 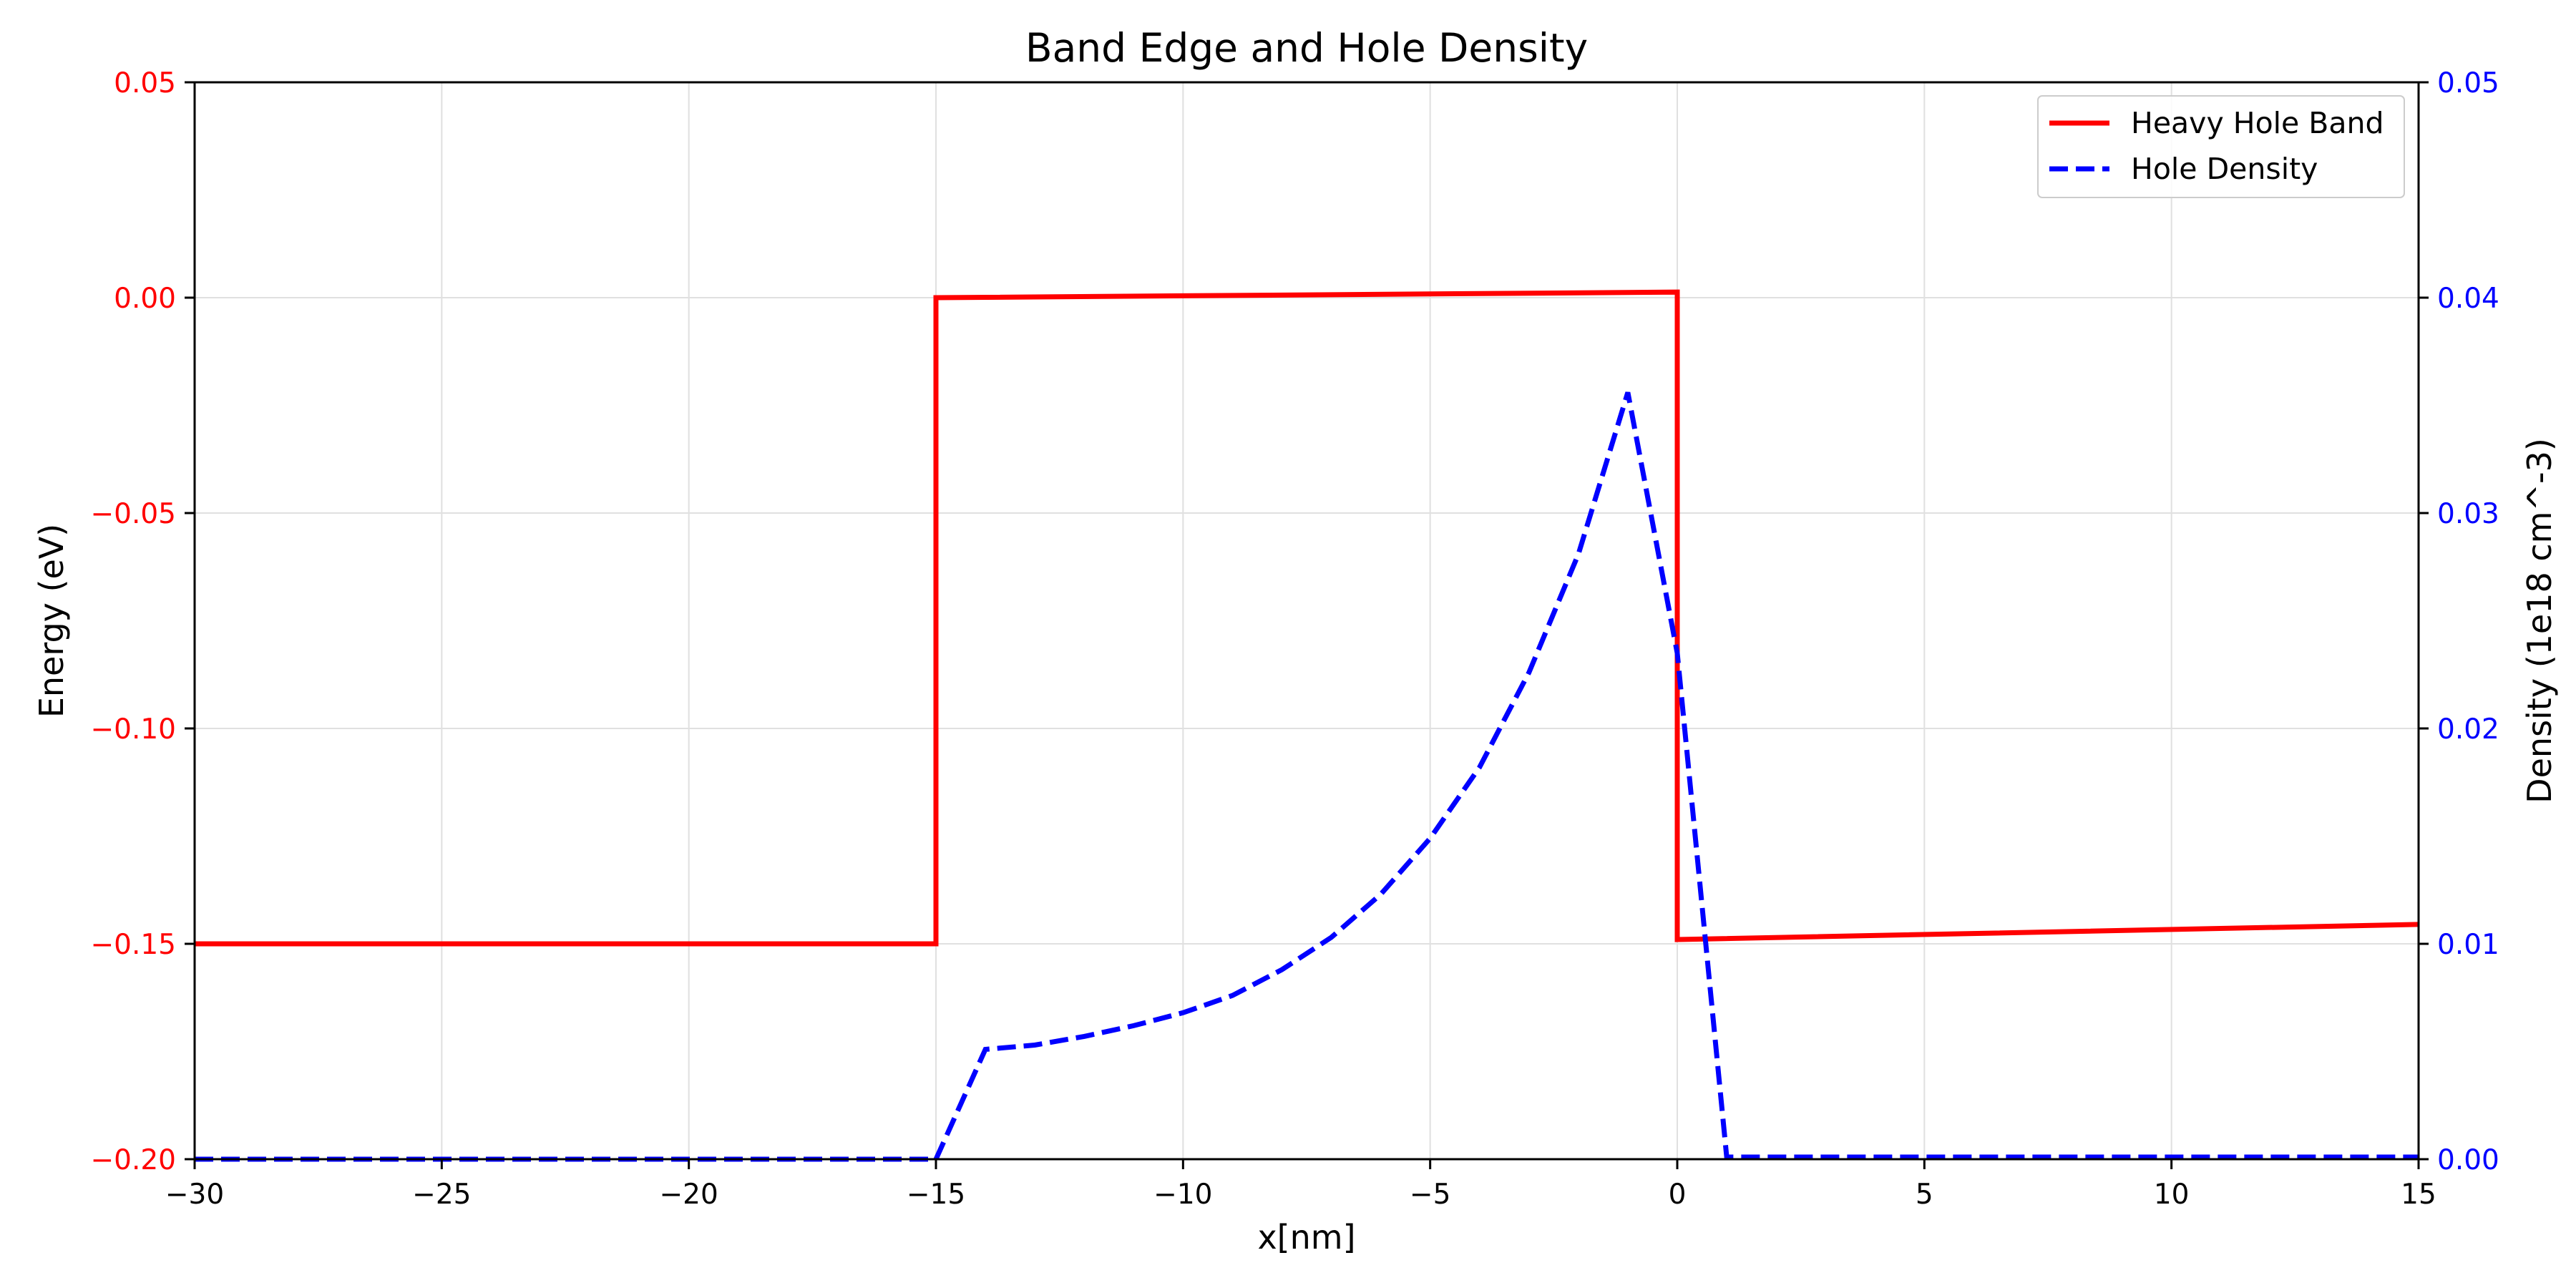 What do you see at coordinates (2468, 729) in the screenshot?
I see `right-tick-label: 0.02` at bounding box center [2468, 729].